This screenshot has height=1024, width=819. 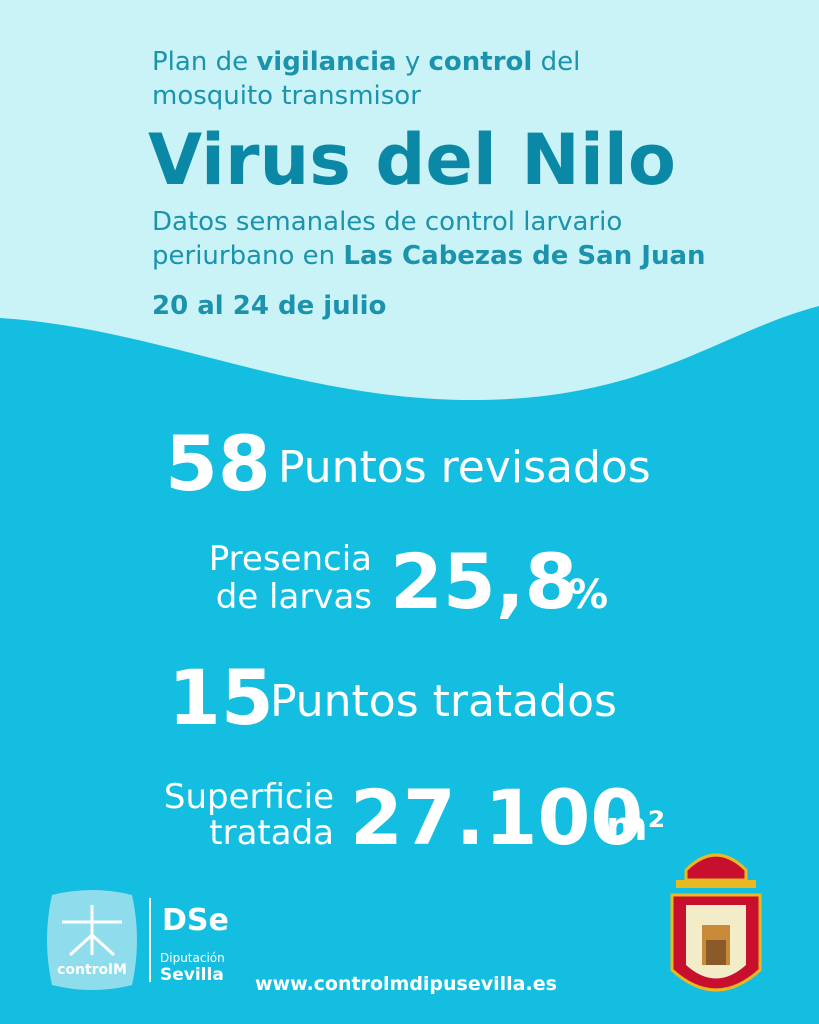 I want to click on intro-line: mosquito transmisor, so click(x=286, y=96).